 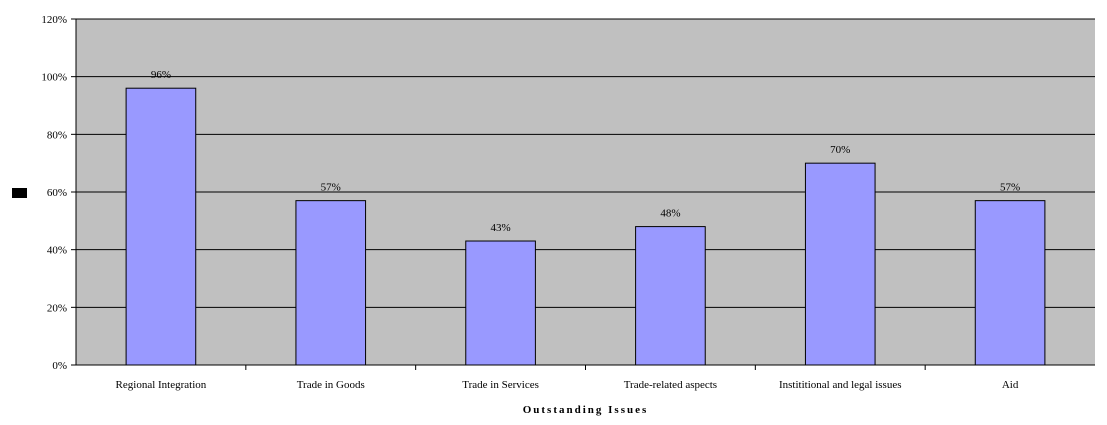 What do you see at coordinates (54, 20) in the screenshot?
I see `y-tick-label: 120%` at bounding box center [54, 20].